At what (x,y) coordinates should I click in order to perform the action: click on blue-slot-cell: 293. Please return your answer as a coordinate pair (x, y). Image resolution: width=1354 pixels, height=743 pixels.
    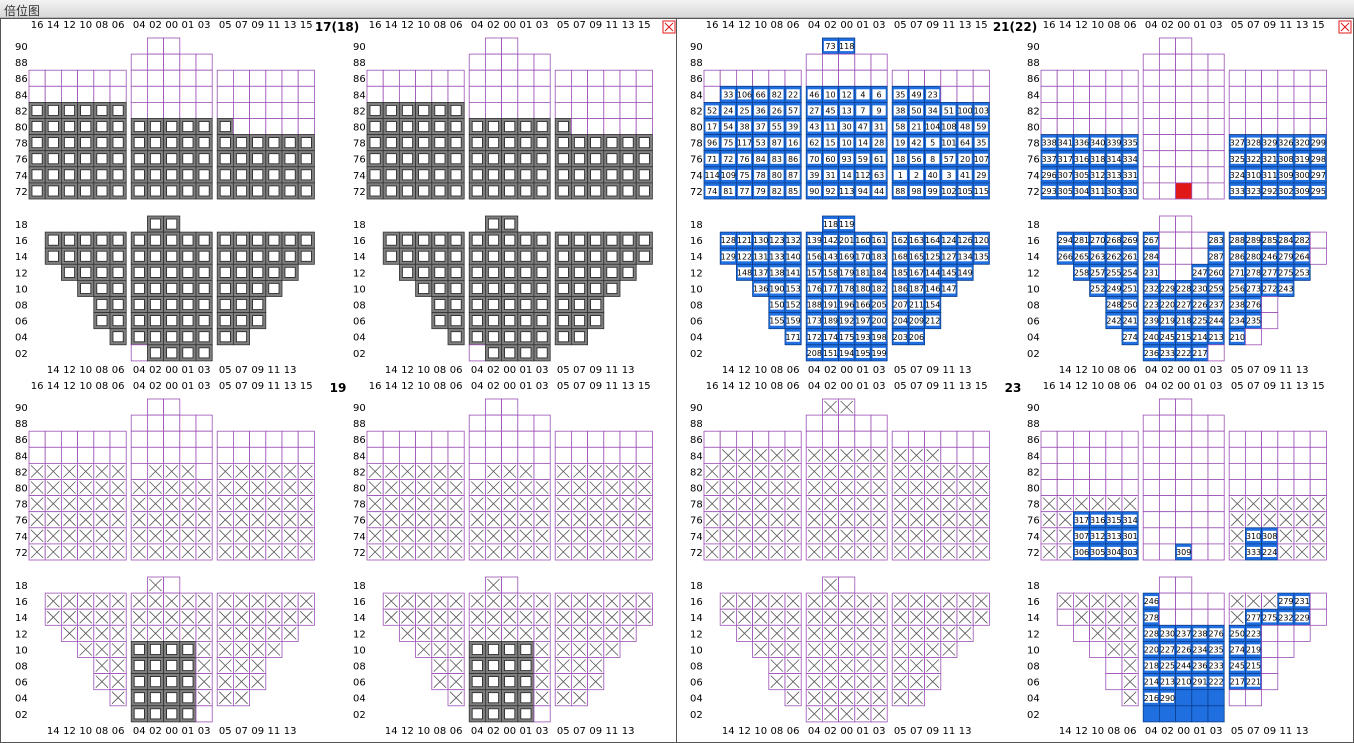
    Looking at the image, I should click on (1049, 191).